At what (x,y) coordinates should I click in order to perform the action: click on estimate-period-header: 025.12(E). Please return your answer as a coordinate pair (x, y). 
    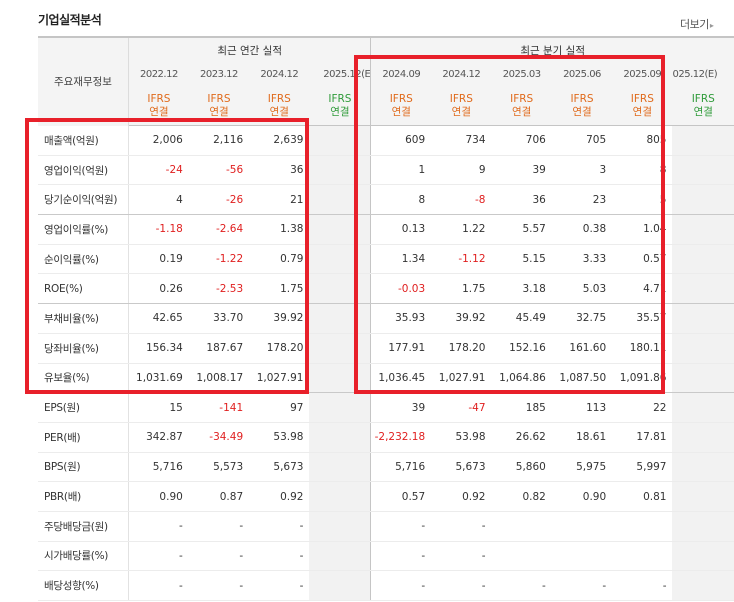
    Looking at the image, I should click on (703, 74).